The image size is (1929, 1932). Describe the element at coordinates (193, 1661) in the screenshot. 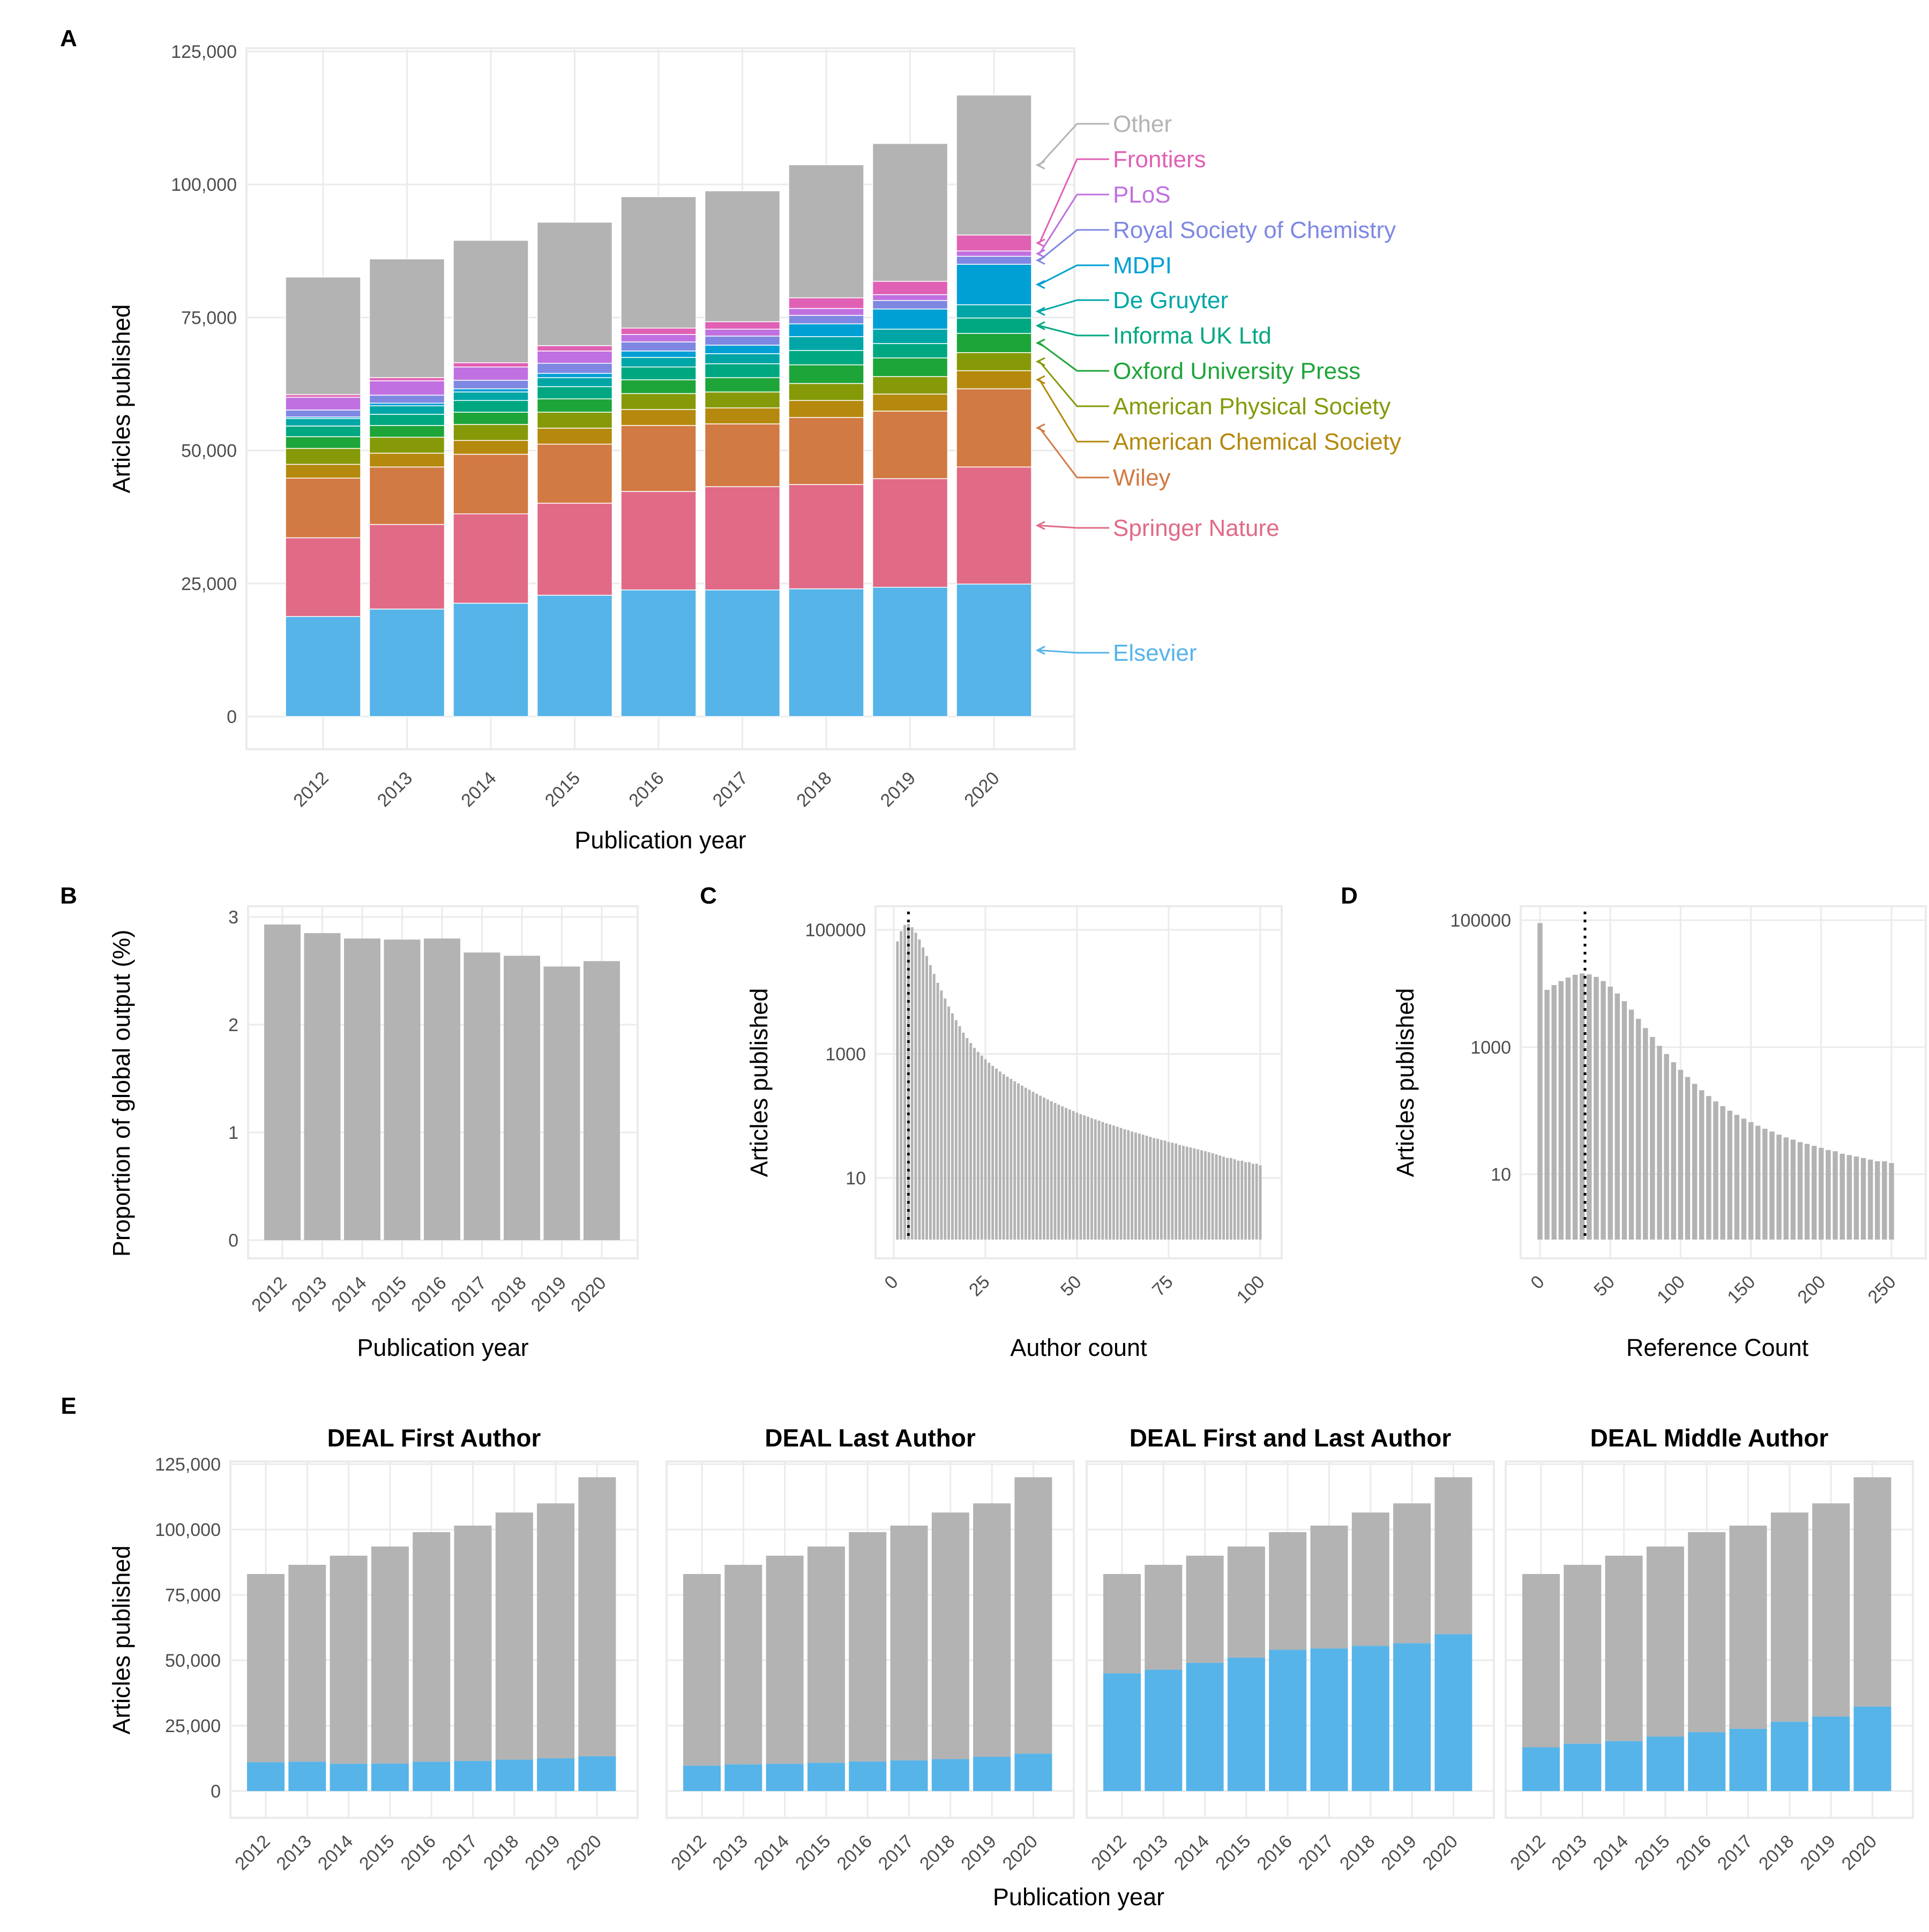

I see `panel-e-y-tick-label: 50,000` at that location.